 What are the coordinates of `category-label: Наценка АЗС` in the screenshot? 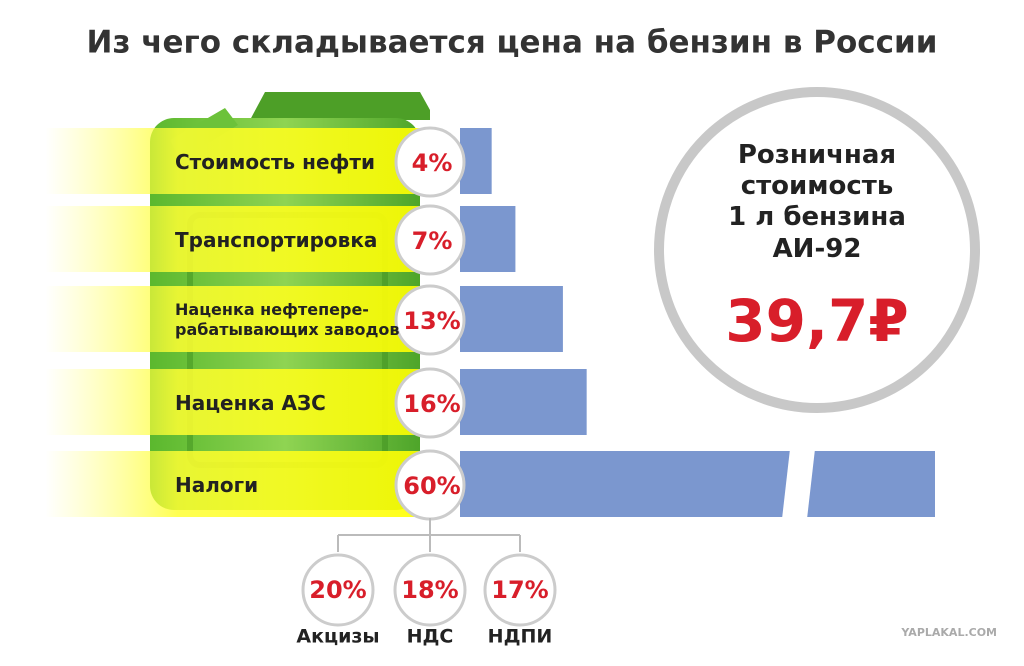 It's located at (250, 402).